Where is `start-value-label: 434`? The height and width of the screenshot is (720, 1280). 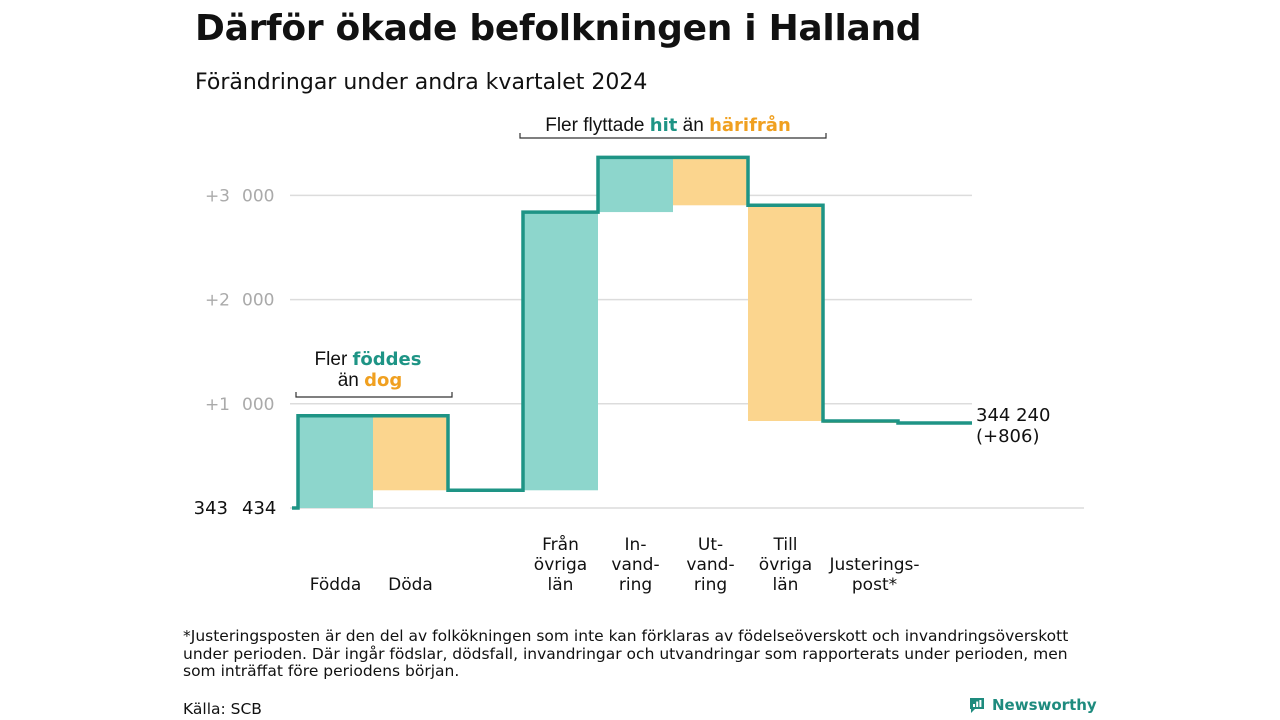
start-value-label: 434 is located at coordinates (259, 508).